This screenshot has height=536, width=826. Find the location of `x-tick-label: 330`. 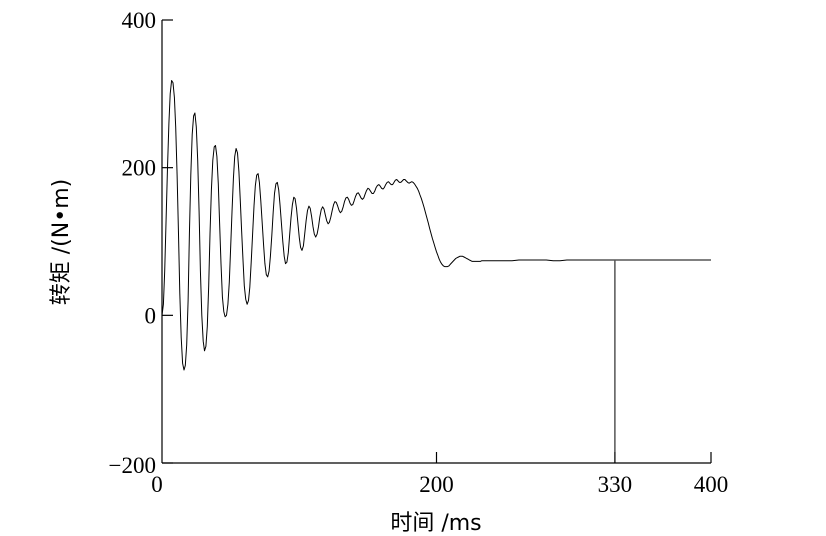

x-tick-label: 330 is located at coordinates (615, 484).